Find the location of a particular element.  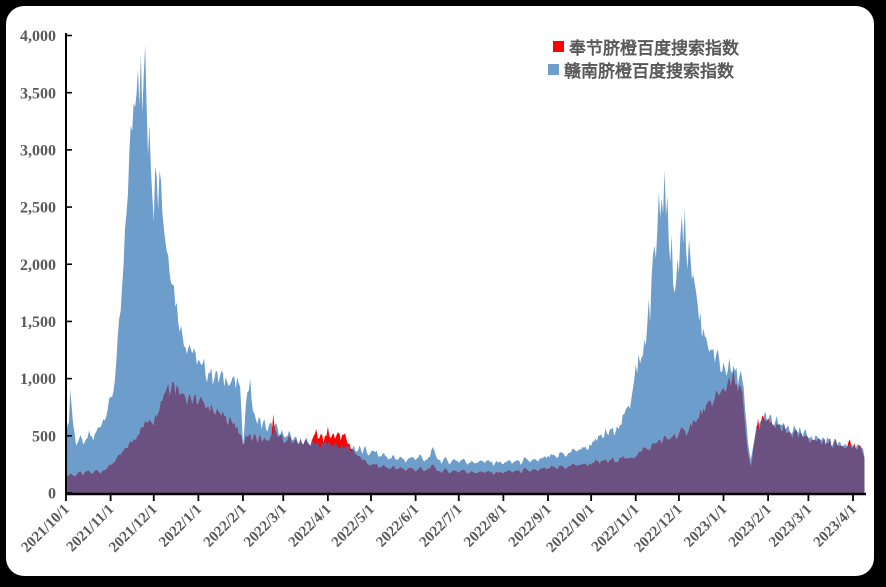

y-tick-label: 3,500 is located at coordinates (38, 93).